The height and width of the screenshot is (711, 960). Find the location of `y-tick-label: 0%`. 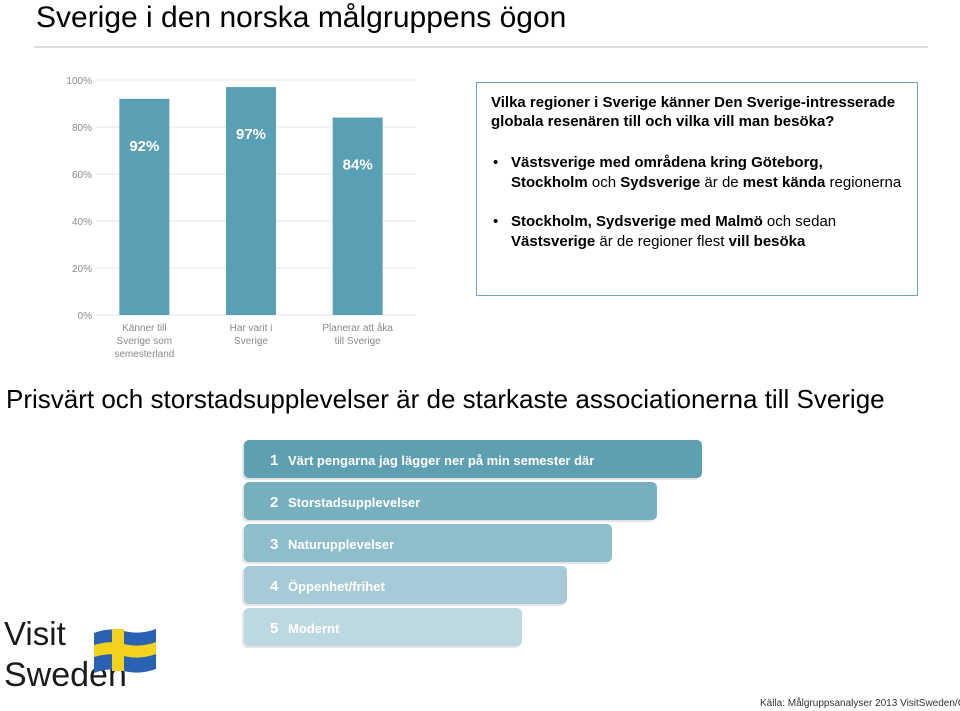

y-tick-label: 0% is located at coordinates (85, 316).